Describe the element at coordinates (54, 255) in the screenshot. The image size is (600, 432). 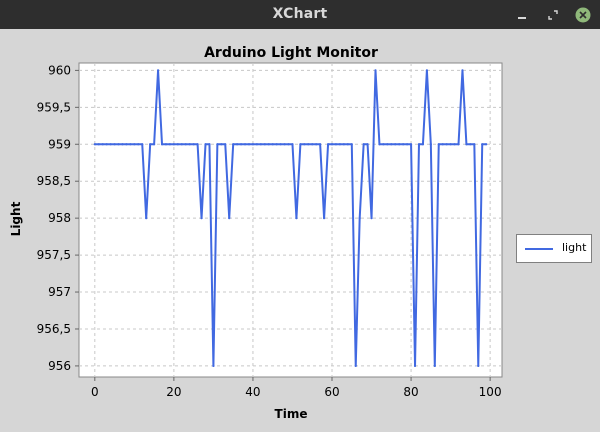
I see `y-tick-label: 957,5` at that location.